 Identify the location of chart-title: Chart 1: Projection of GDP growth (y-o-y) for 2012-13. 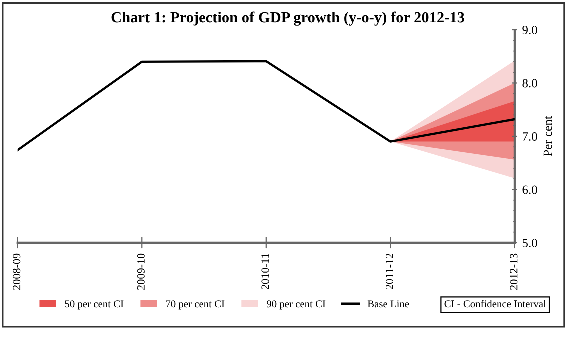
(288, 19).